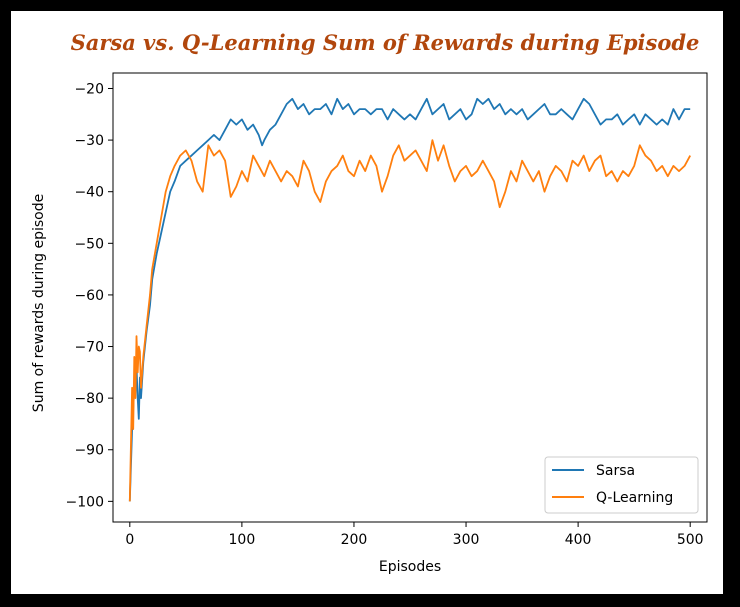 The height and width of the screenshot is (607, 740). What do you see at coordinates (621, 485) in the screenshot?
I see `legend: Sarsa Q-Learning` at bounding box center [621, 485].